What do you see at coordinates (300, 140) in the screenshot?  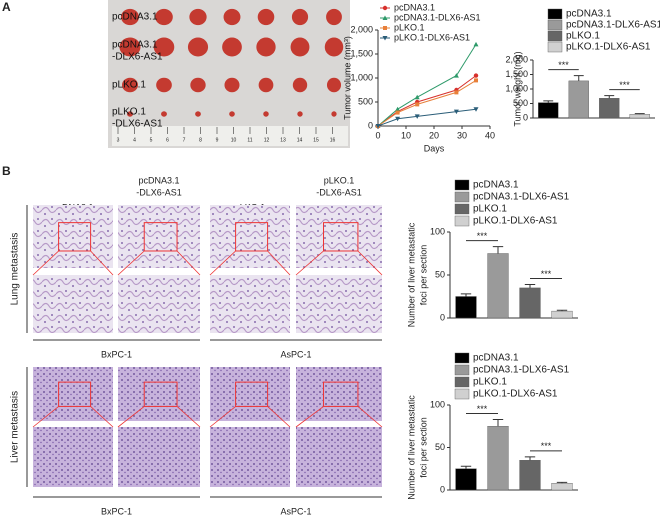 I see `ruler-number: 14` at bounding box center [300, 140].